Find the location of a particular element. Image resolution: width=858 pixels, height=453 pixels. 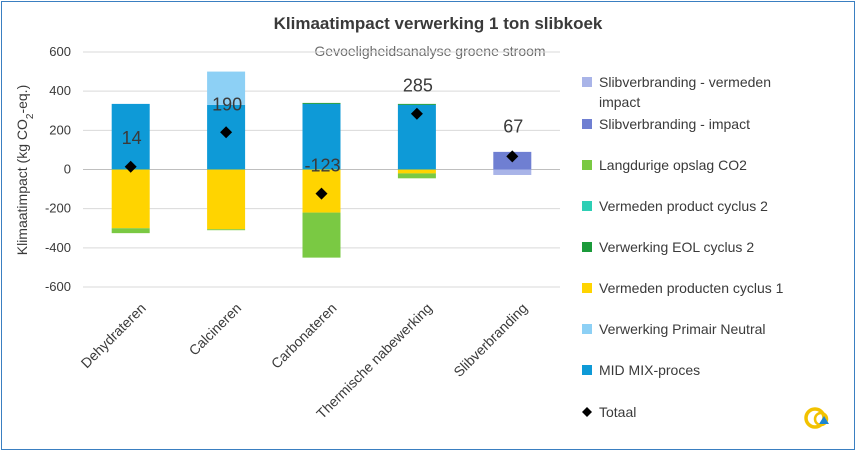

logo is located at coordinates (816, 418).